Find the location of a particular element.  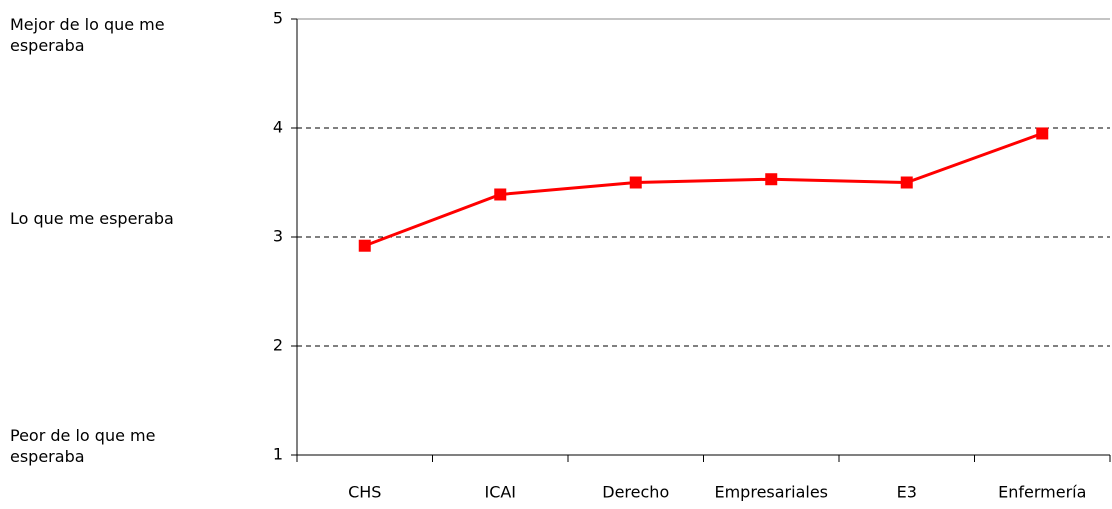

x-tick-label: Empresariales is located at coordinates (771, 492).